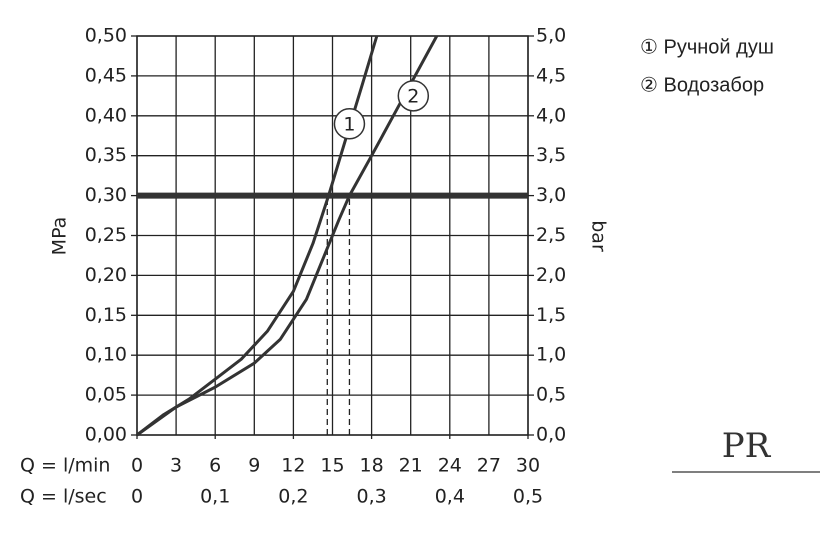 This screenshot has height=535, width=840. What do you see at coordinates (372, 466) in the screenshot?
I see `x-tick-label: 18` at bounding box center [372, 466].